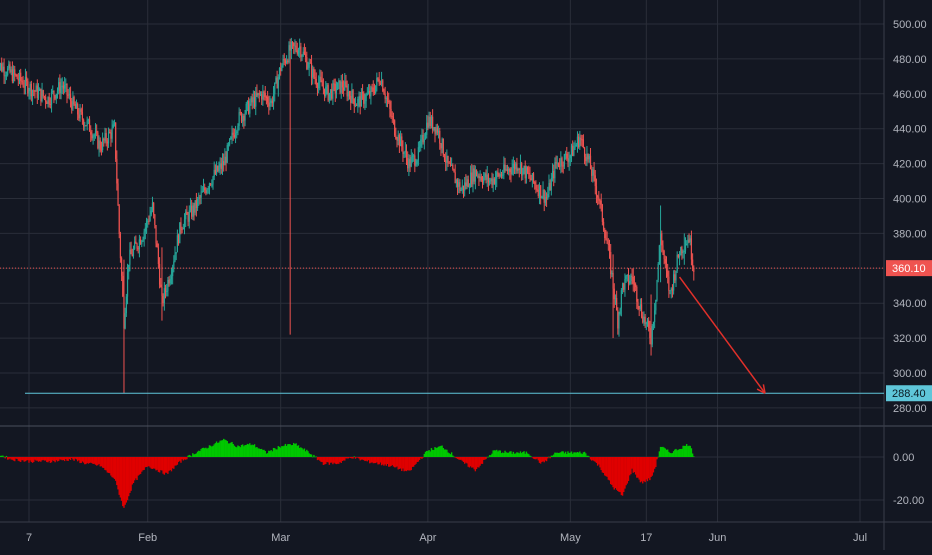  I want to click on x-tick-label: May, so click(570, 538).